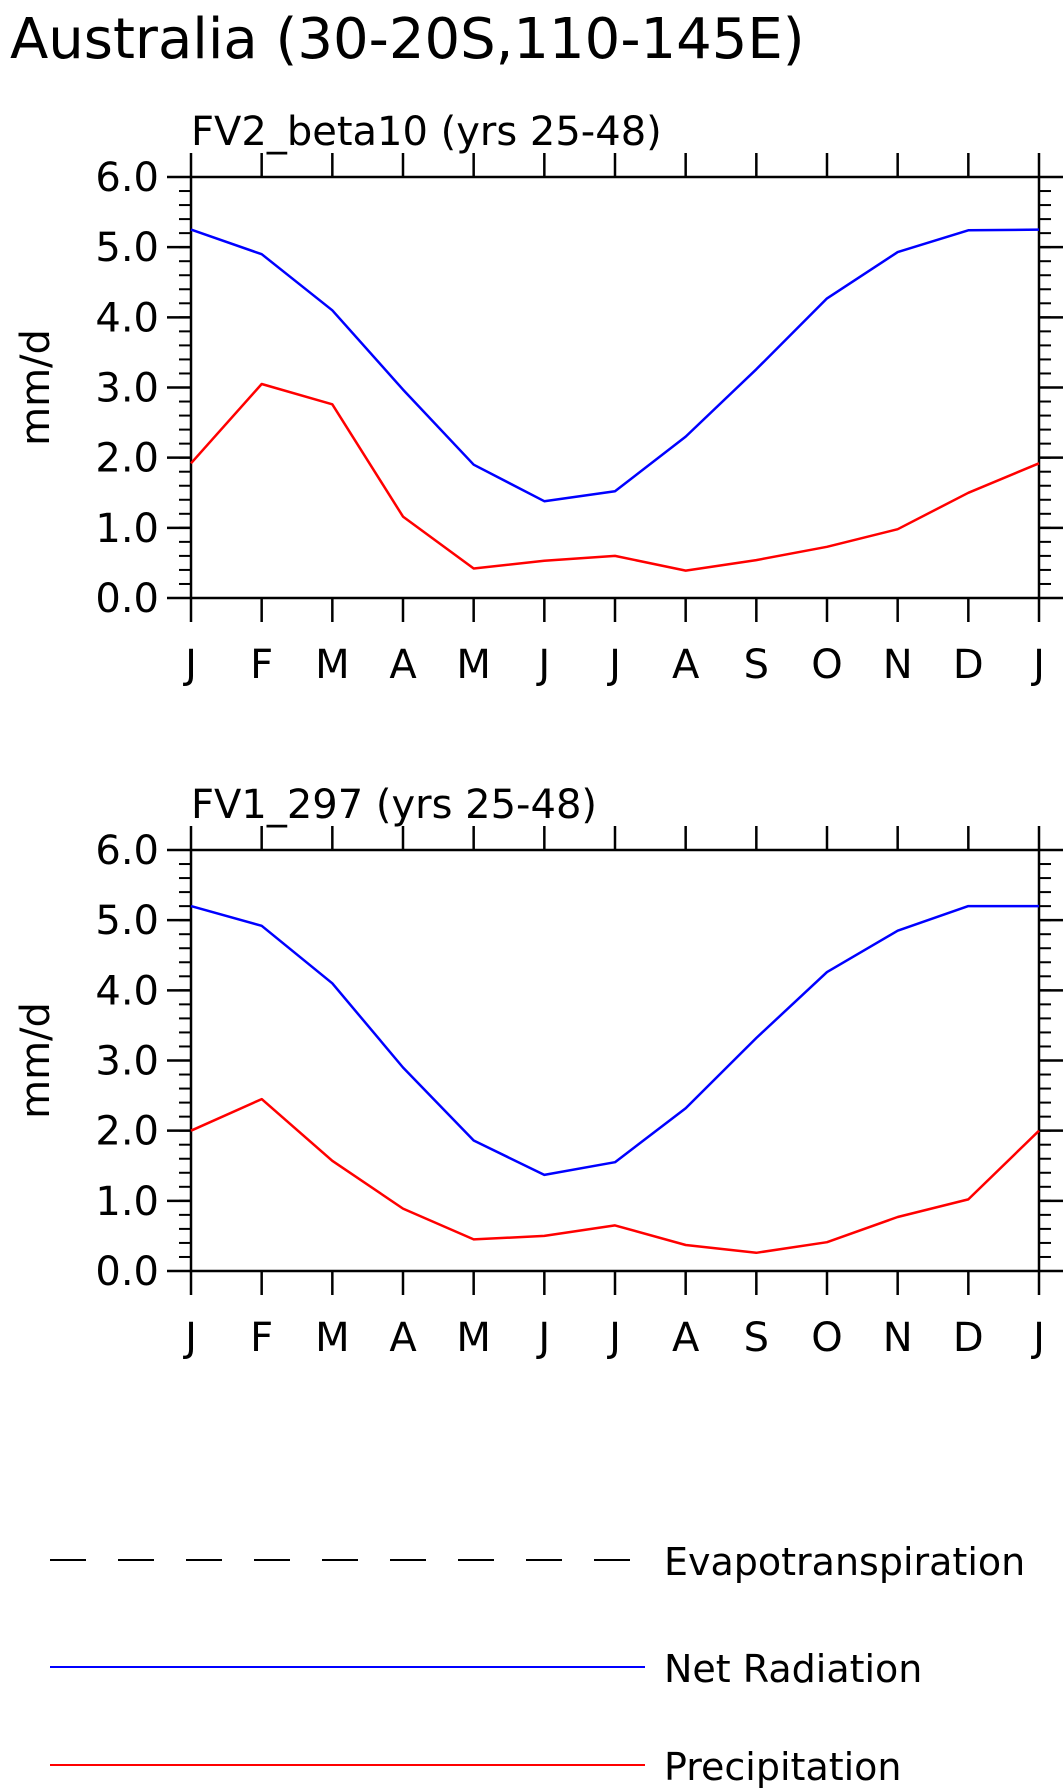 The height and width of the screenshot is (1791, 1063). What do you see at coordinates (394, 805) in the screenshot?
I see `panel-title: FV1_297 (yrs 25-48)` at bounding box center [394, 805].